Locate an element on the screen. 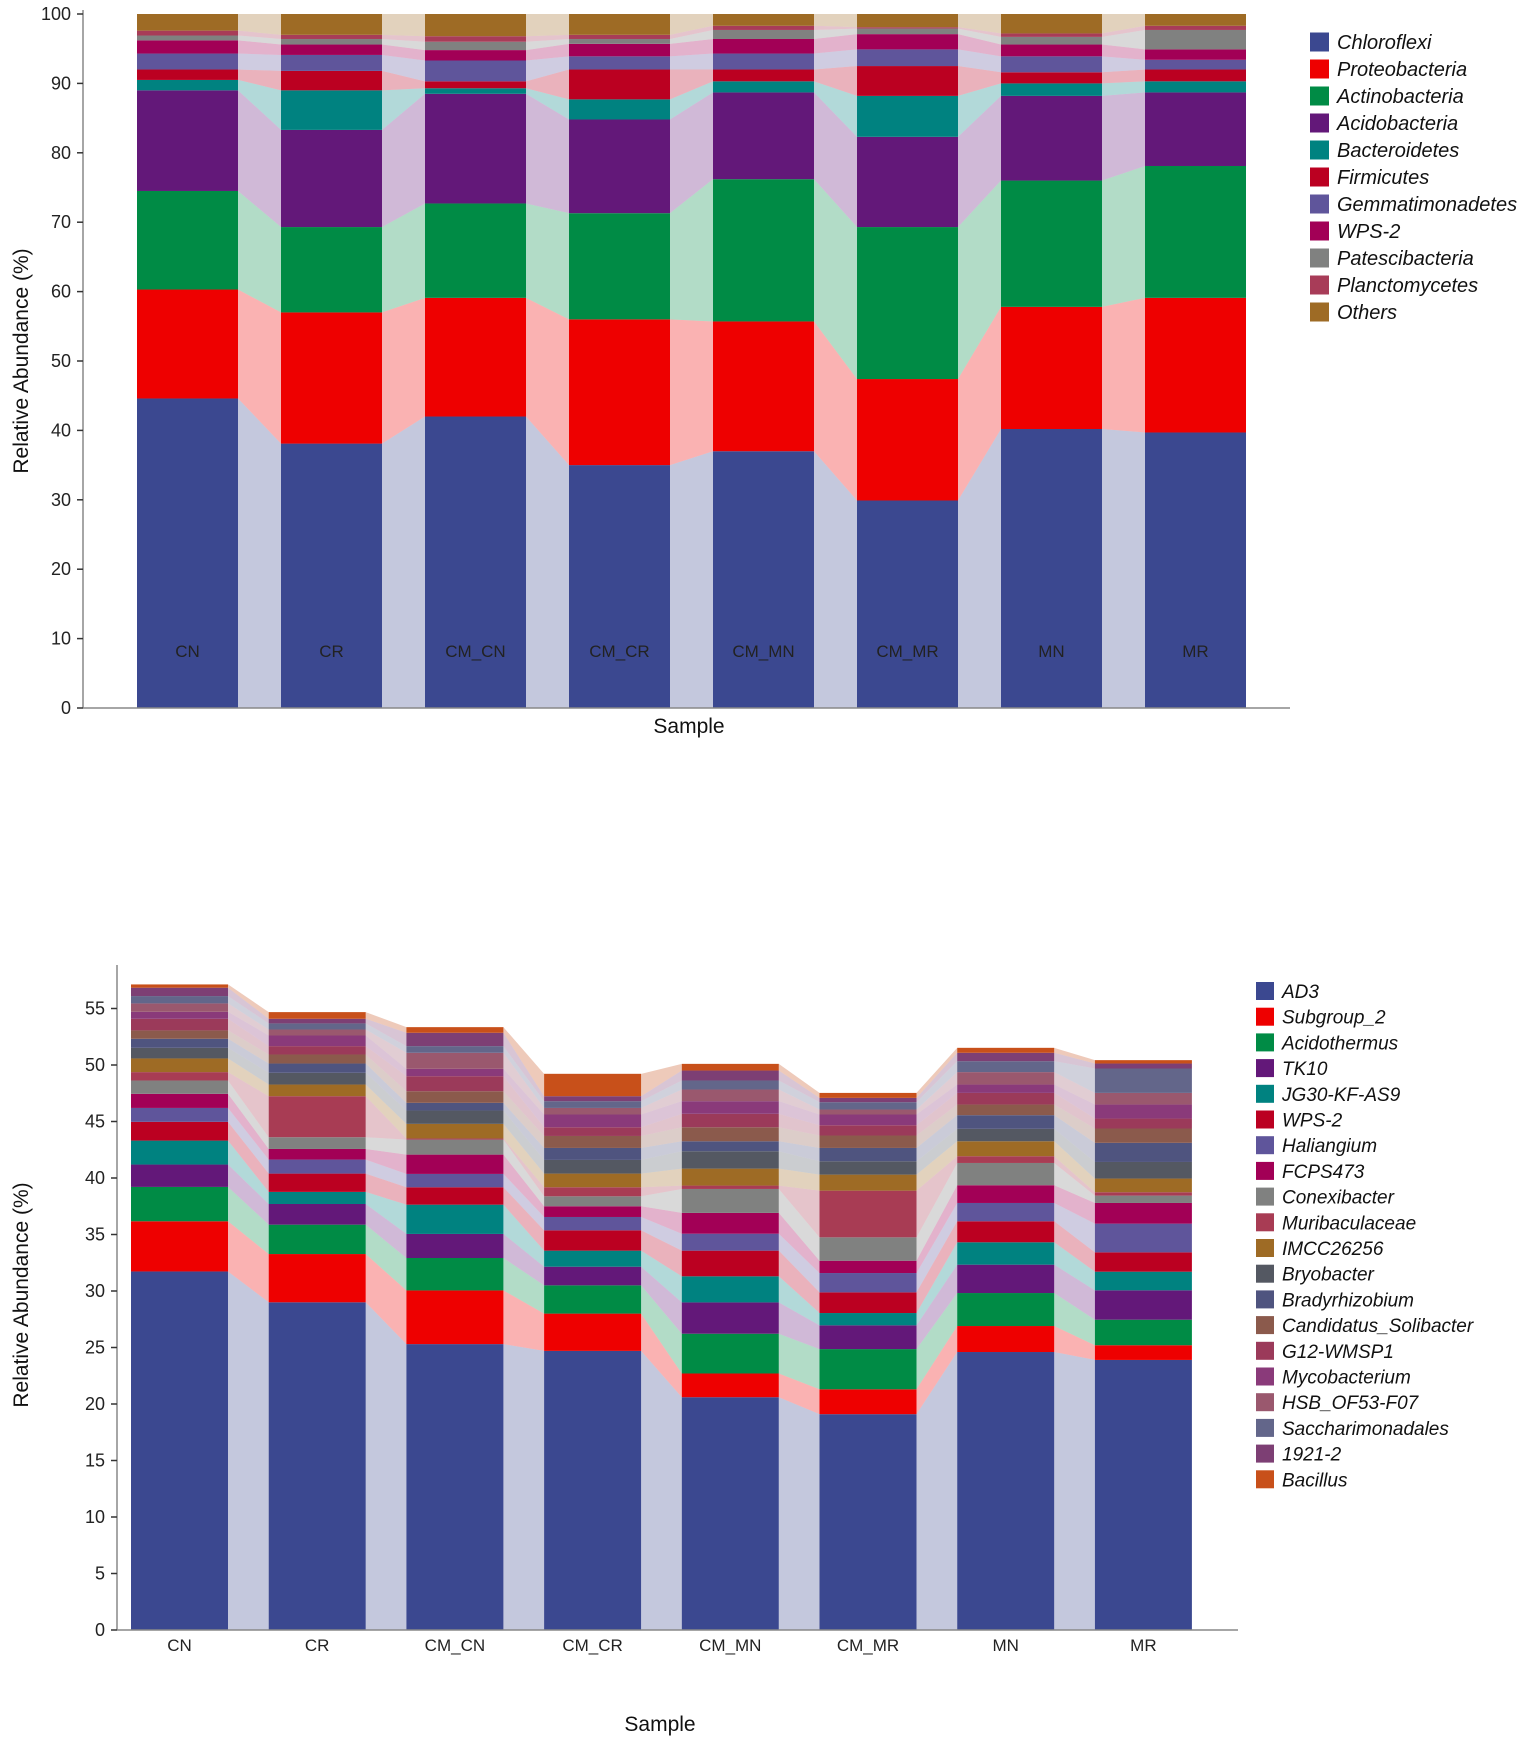 The width and height of the screenshot is (1535, 1744). bar-segment-fcps473-cm-mr is located at coordinates (868, 1267).